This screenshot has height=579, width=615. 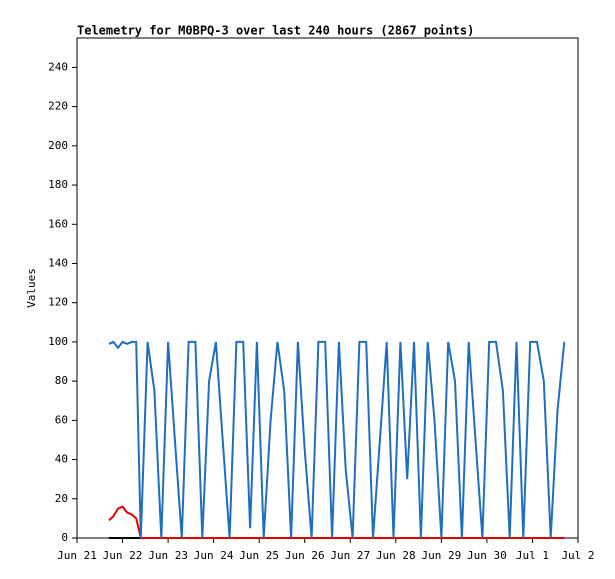 What do you see at coordinates (487, 555) in the screenshot?
I see `x-tick-label: Jun 30` at bounding box center [487, 555].